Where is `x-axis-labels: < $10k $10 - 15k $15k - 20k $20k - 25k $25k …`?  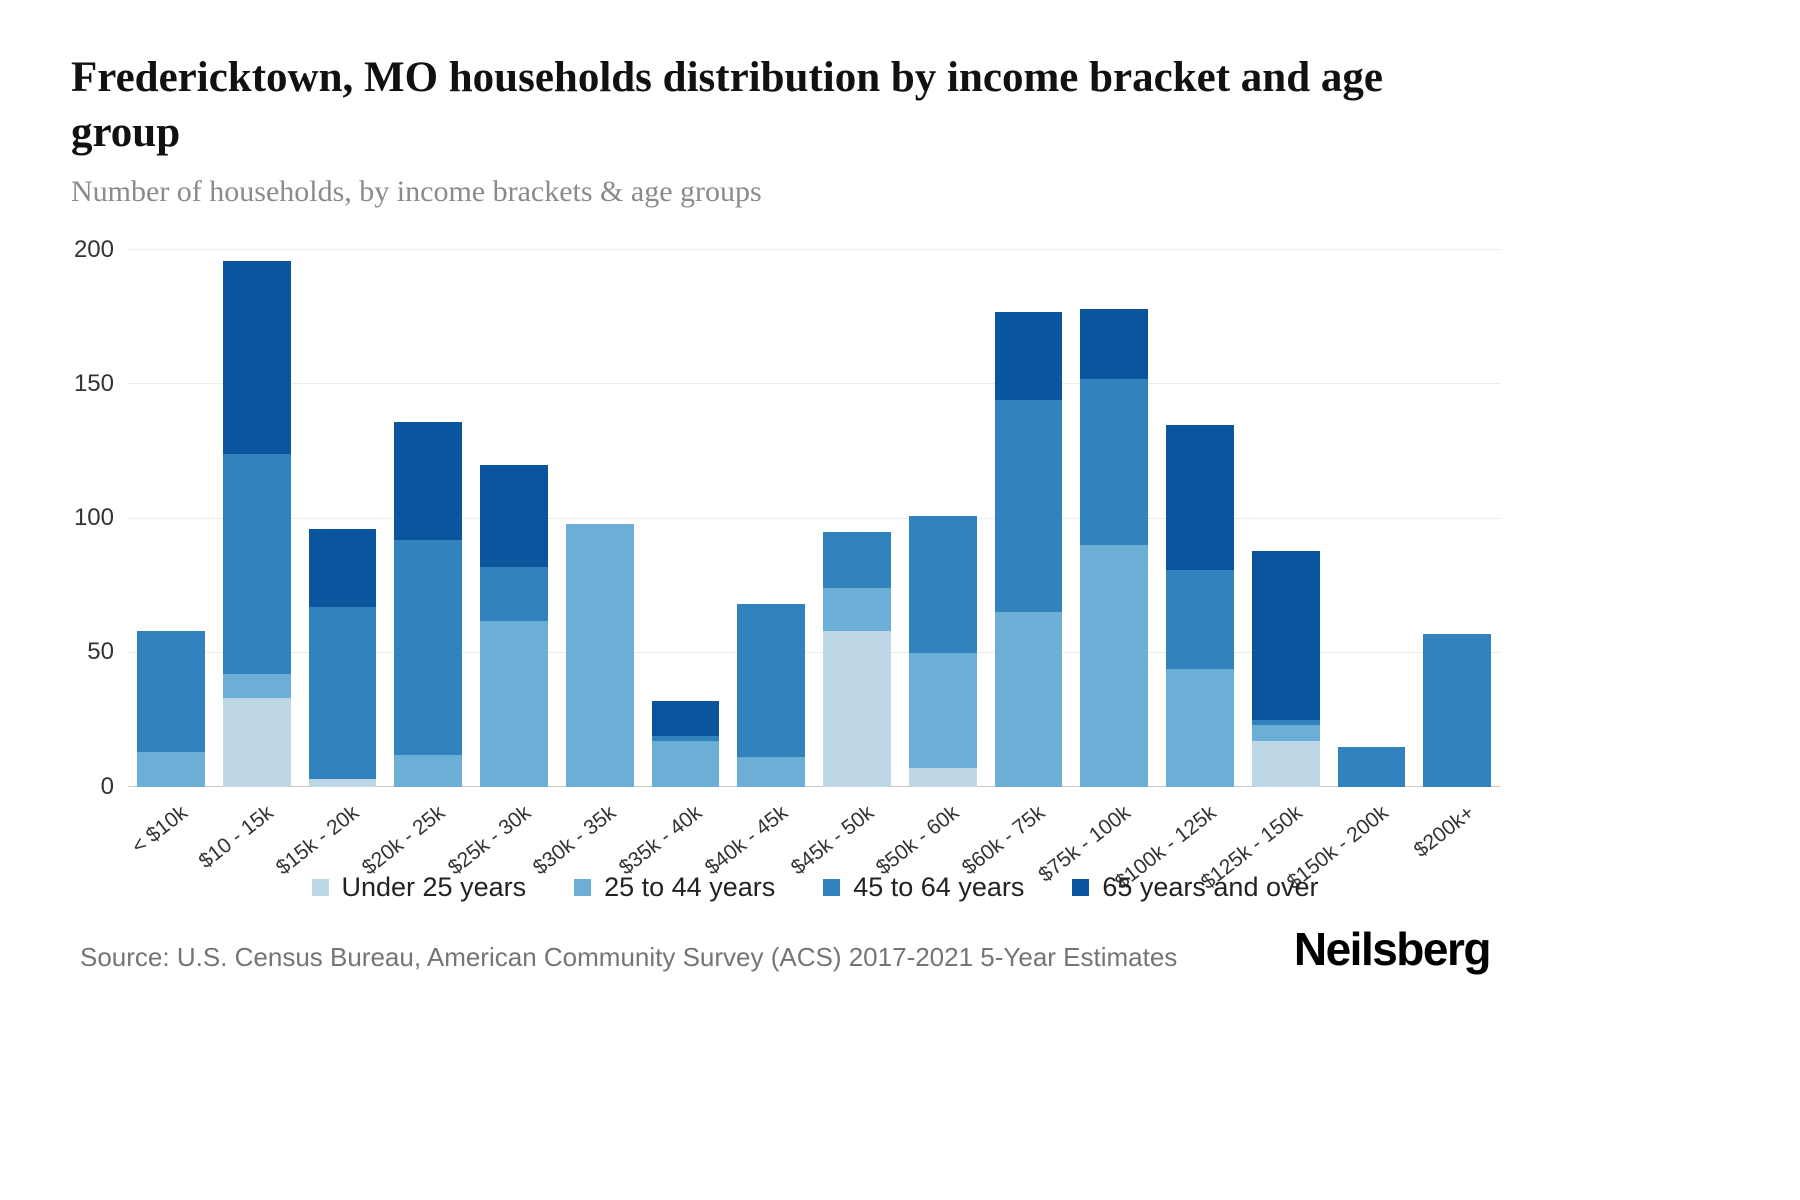
x-axis-labels: < $10k $10 - 15k $15k - 20k $20k - 25k $25k … is located at coordinates (813, 840).